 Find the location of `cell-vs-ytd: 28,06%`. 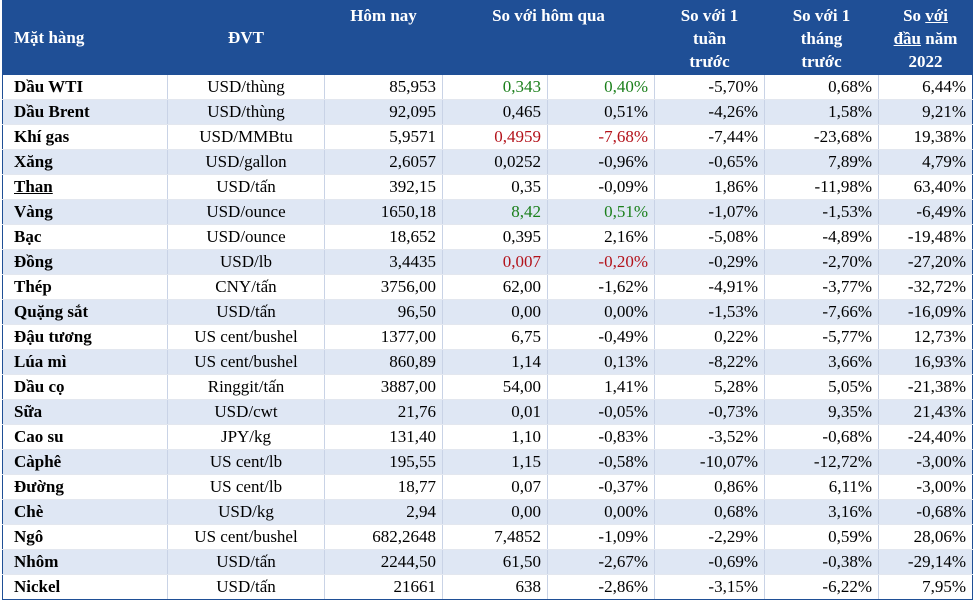

cell-vs-ytd: 28,06% is located at coordinates (925, 537).